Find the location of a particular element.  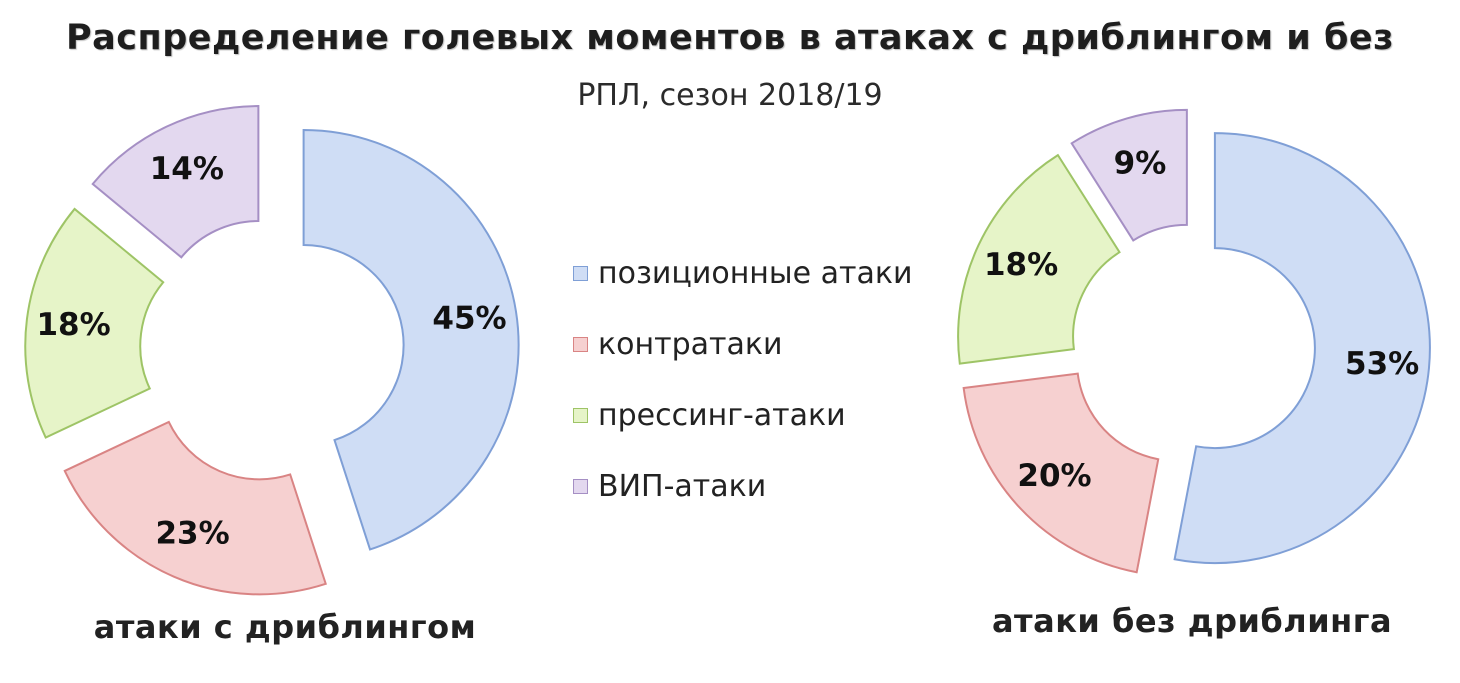

slice-label-vip: 14% is located at coordinates (187, 169).